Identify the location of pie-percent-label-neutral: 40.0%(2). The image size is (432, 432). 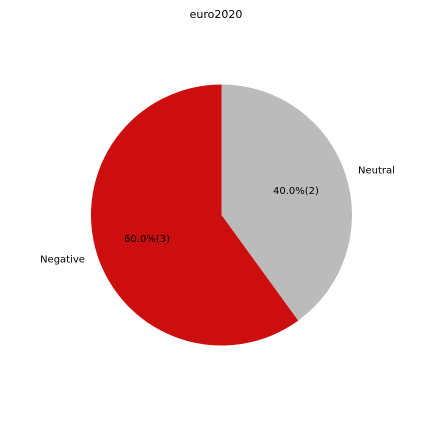
(296, 191).